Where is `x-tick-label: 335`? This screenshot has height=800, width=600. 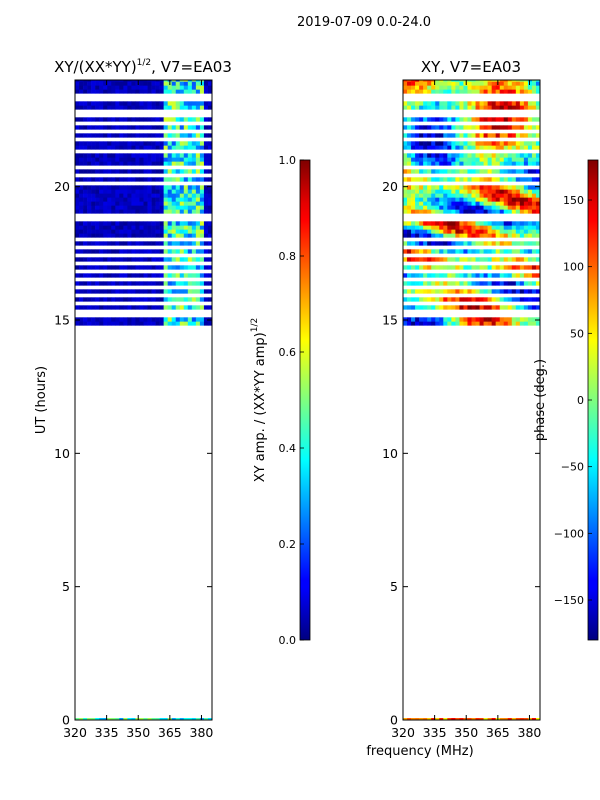 x-tick-label: 335 is located at coordinates (435, 732).